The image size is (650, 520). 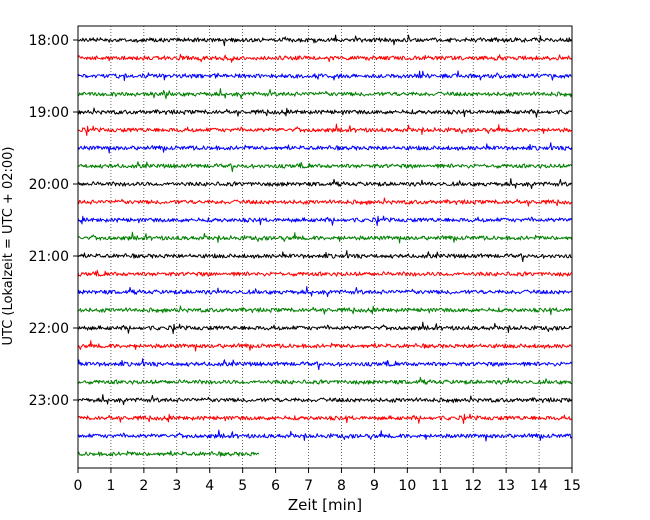 I want to click on y-axis: 18:00 19:00 20:00 21:00 22:00 23:00, so click(x=53, y=221).